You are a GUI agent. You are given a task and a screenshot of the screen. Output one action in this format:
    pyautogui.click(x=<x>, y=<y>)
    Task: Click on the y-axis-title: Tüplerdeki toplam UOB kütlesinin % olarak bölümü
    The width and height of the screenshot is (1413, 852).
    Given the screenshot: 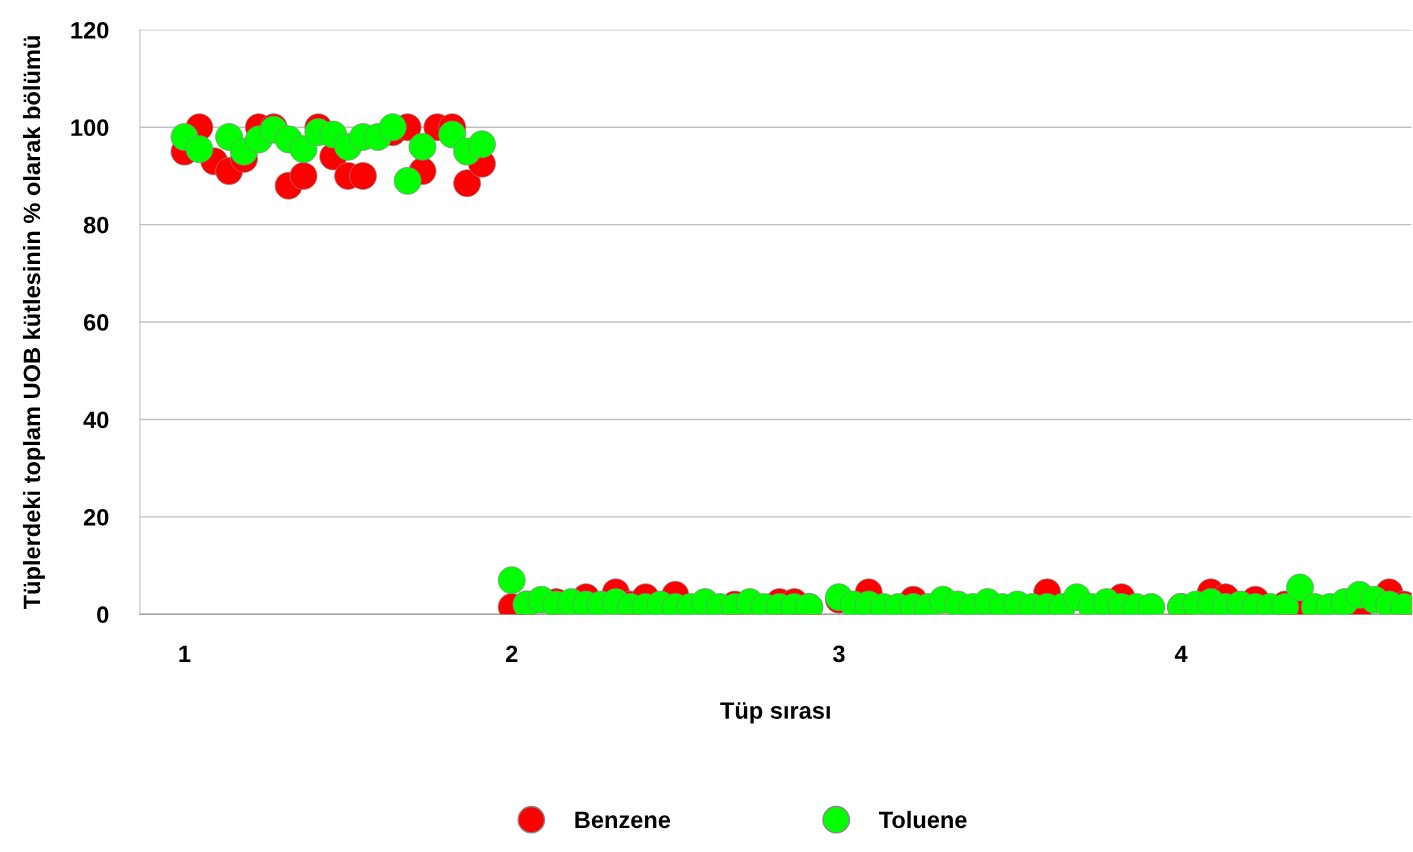 What is the action you would take?
    pyautogui.click(x=33, y=323)
    